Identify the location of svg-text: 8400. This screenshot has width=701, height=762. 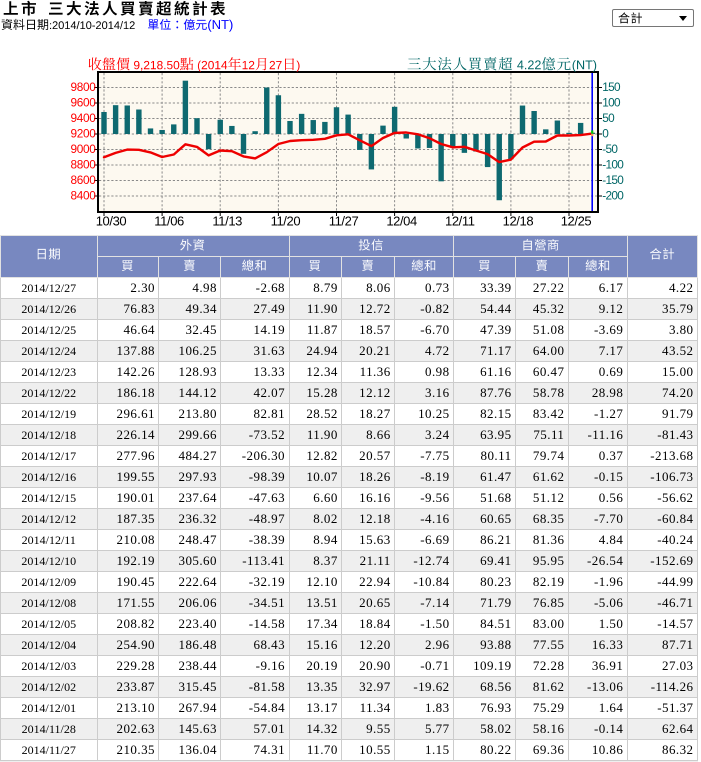
(83, 195).